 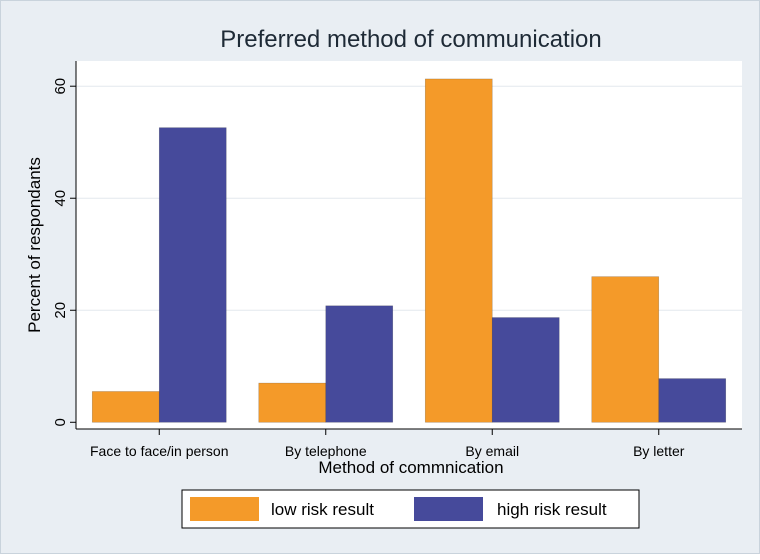 What do you see at coordinates (326, 451) in the screenshot?
I see `x-tick-label: By telephone` at bounding box center [326, 451].